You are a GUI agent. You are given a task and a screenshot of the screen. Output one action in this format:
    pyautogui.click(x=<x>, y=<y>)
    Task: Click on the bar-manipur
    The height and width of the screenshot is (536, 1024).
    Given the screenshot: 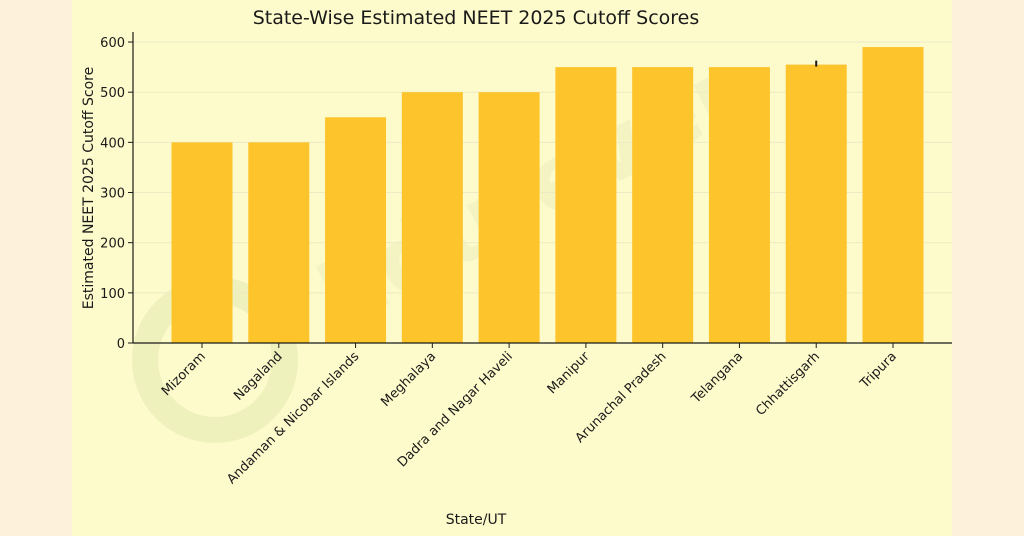 What is the action you would take?
    pyautogui.click(x=586, y=205)
    